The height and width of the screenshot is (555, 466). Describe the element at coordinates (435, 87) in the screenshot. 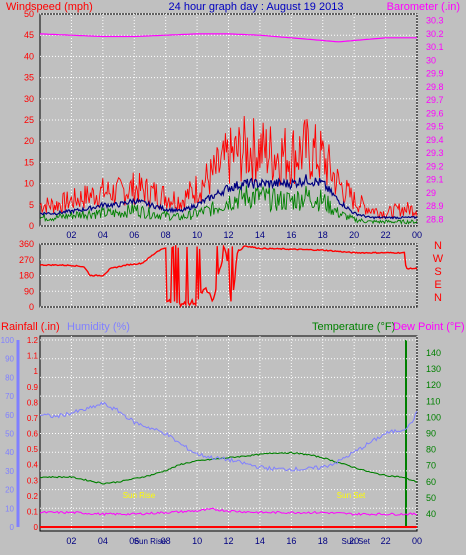

I see `barometer-tick-label: 29.8` at that location.